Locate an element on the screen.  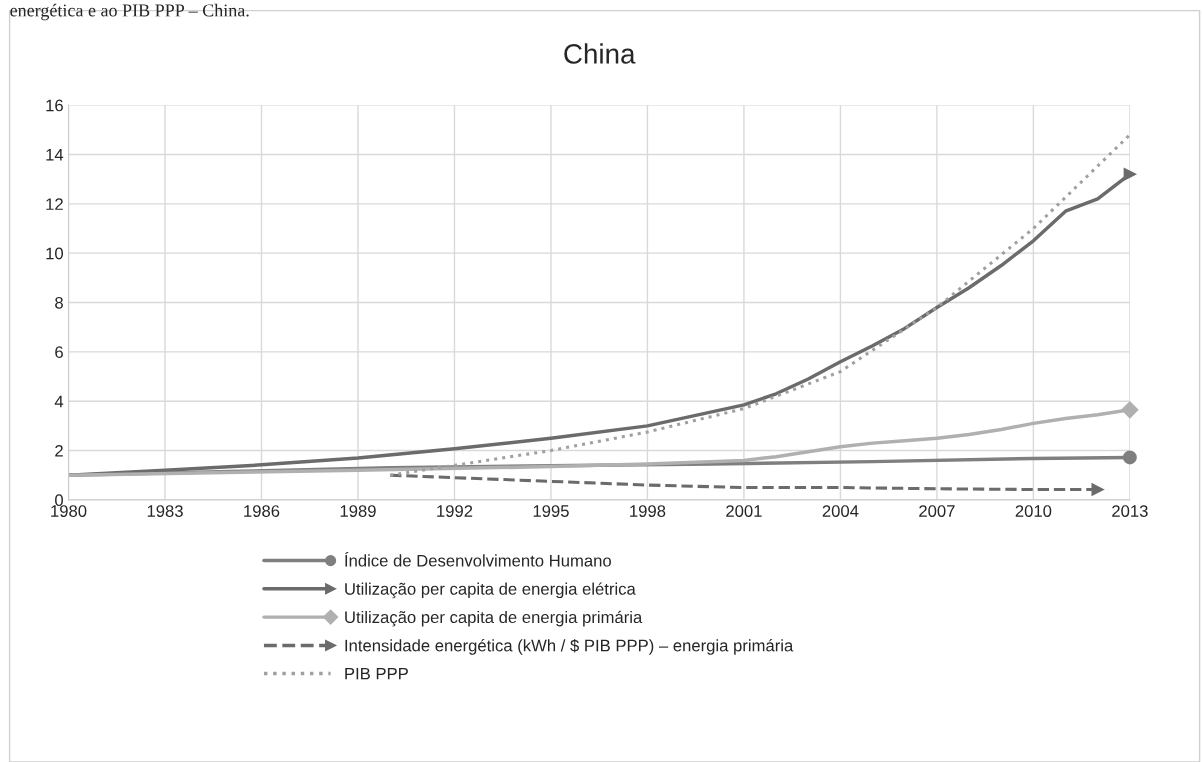
legend-label: Utilização per capita de energia primária is located at coordinates (494, 618).